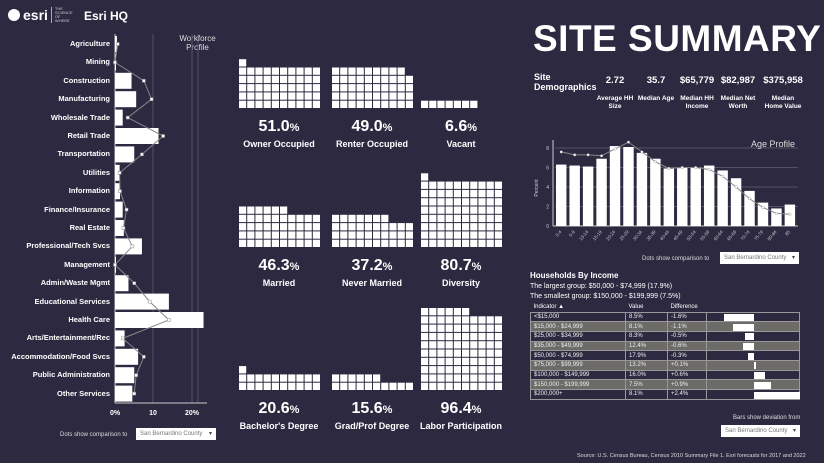 The width and height of the screenshot is (824, 463). I want to click on column-header-value: Value, so click(636, 307).